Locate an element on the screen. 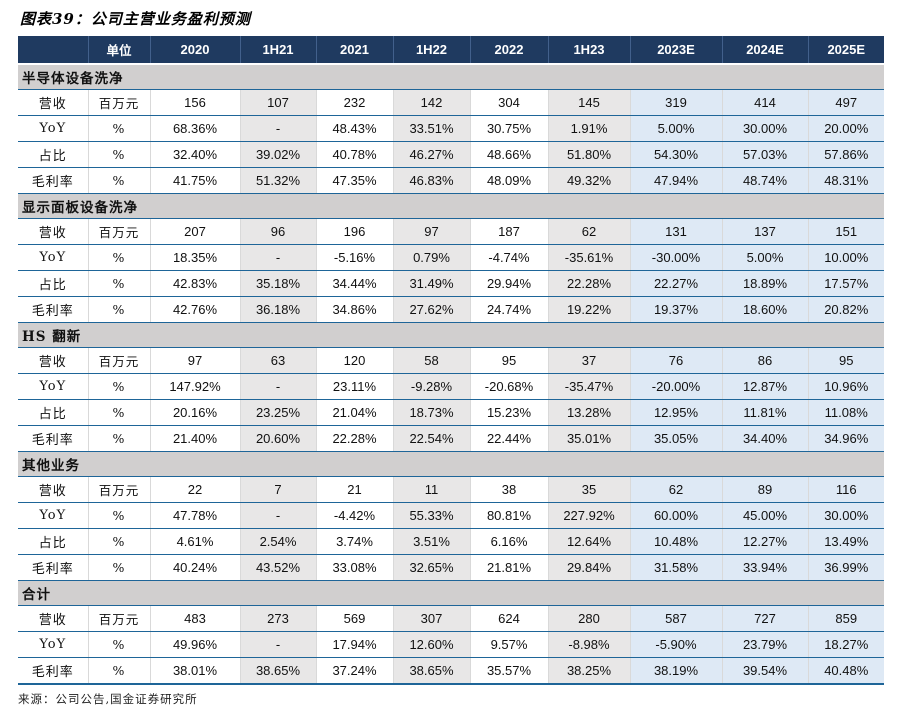  data-row: 营收 百万元 483 273 569 307 624 280 587 727 859 is located at coordinates (451, 618).